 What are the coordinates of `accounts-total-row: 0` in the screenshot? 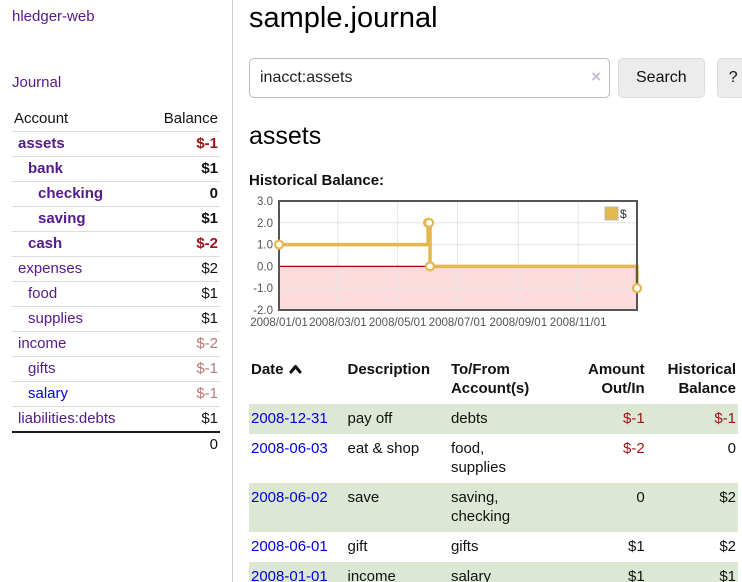 It's located at (116, 444).